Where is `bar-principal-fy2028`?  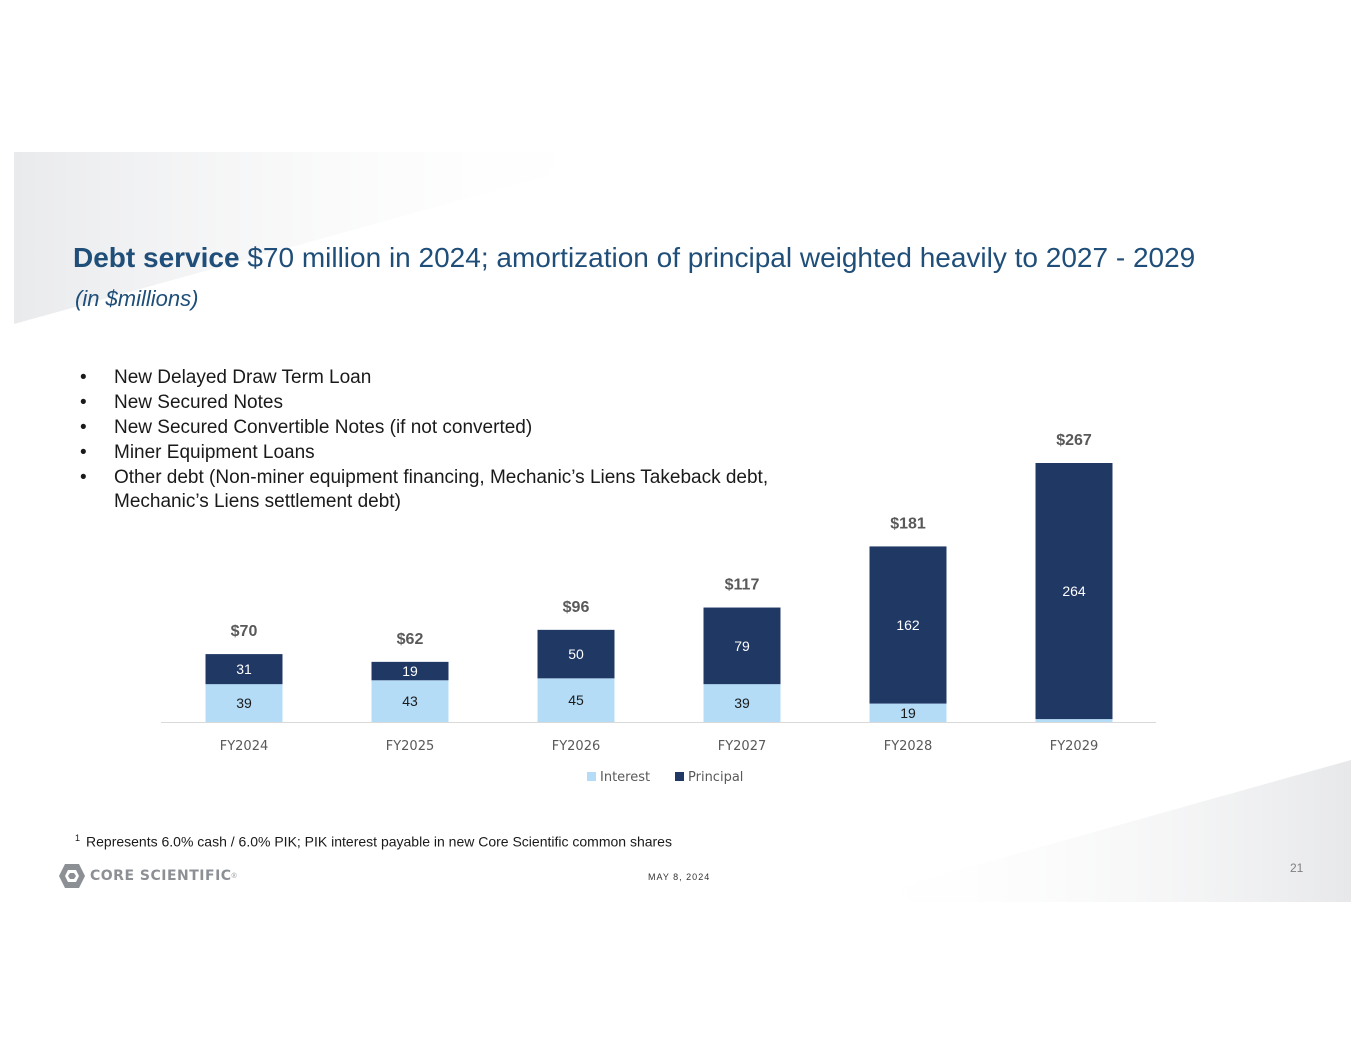
bar-principal-fy2028 is located at coordinates (908, 625).